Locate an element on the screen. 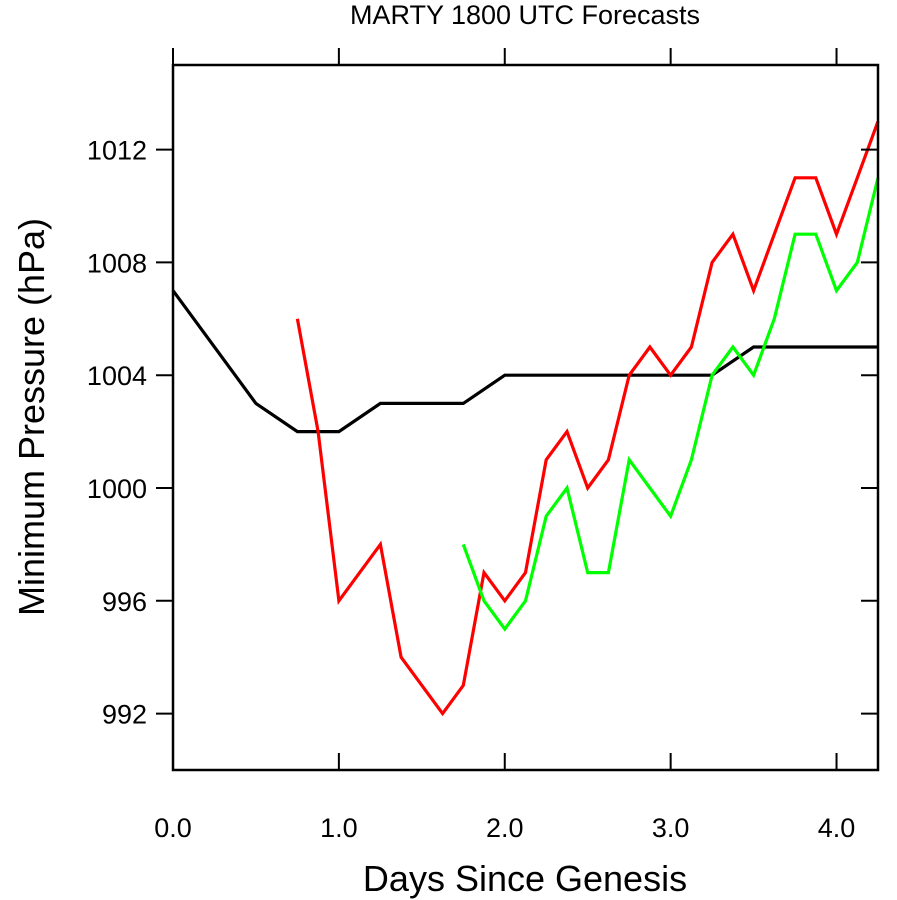  x-axis-label: Days Since Genesis is located at coordinates (525, 878).